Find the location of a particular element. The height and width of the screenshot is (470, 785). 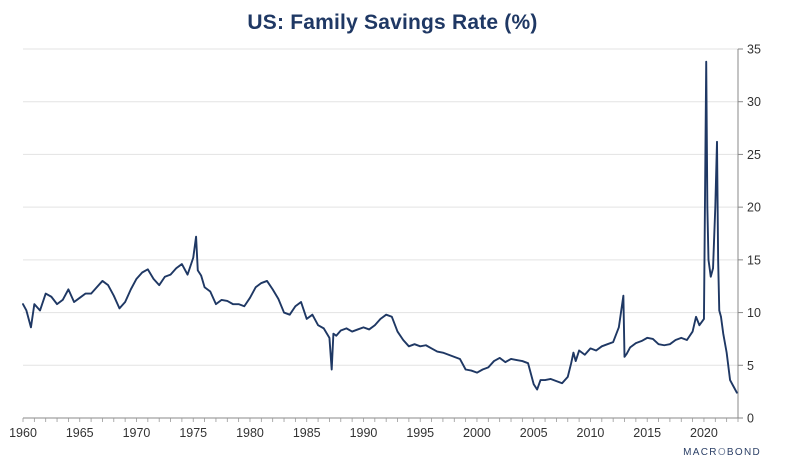

x-tick-label: 2020 is located at coordinates (704, 433).